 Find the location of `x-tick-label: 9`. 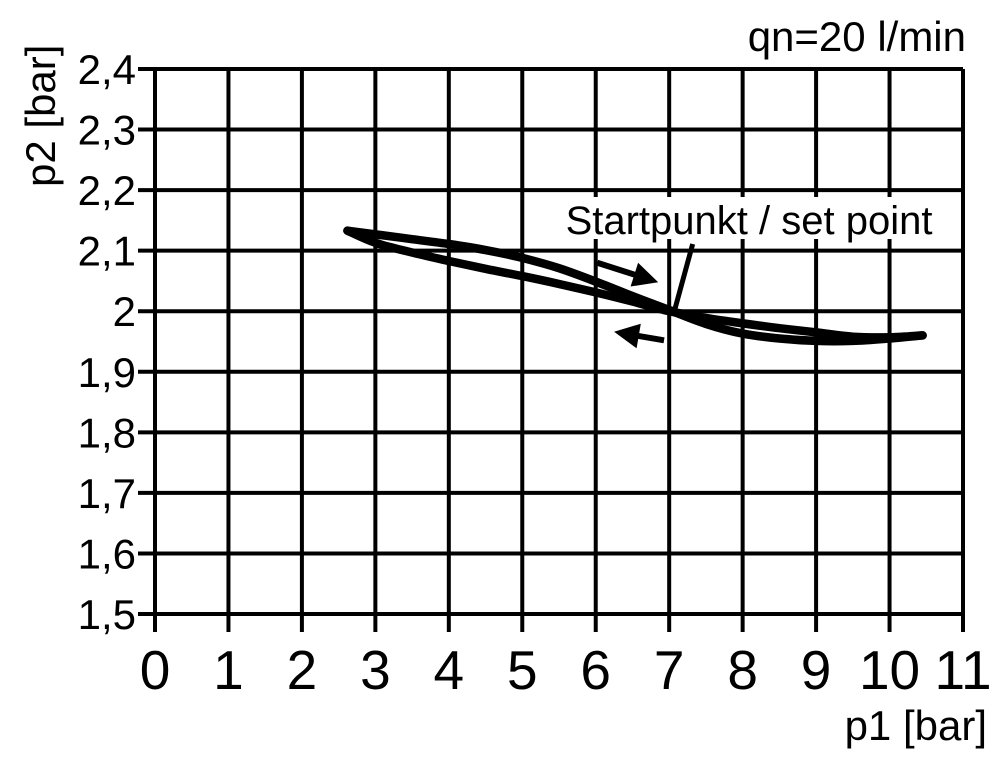

x-tick-label: 9 is located at coordinates (816, 670).